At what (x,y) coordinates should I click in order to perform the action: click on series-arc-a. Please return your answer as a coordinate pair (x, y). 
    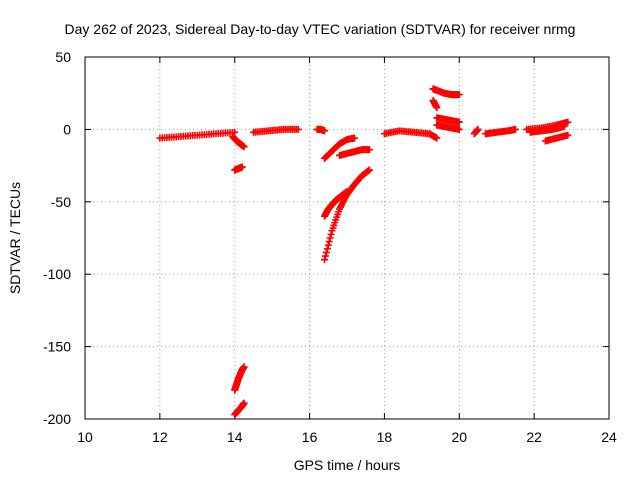
    Looking at the image, I should click on (197, 135).